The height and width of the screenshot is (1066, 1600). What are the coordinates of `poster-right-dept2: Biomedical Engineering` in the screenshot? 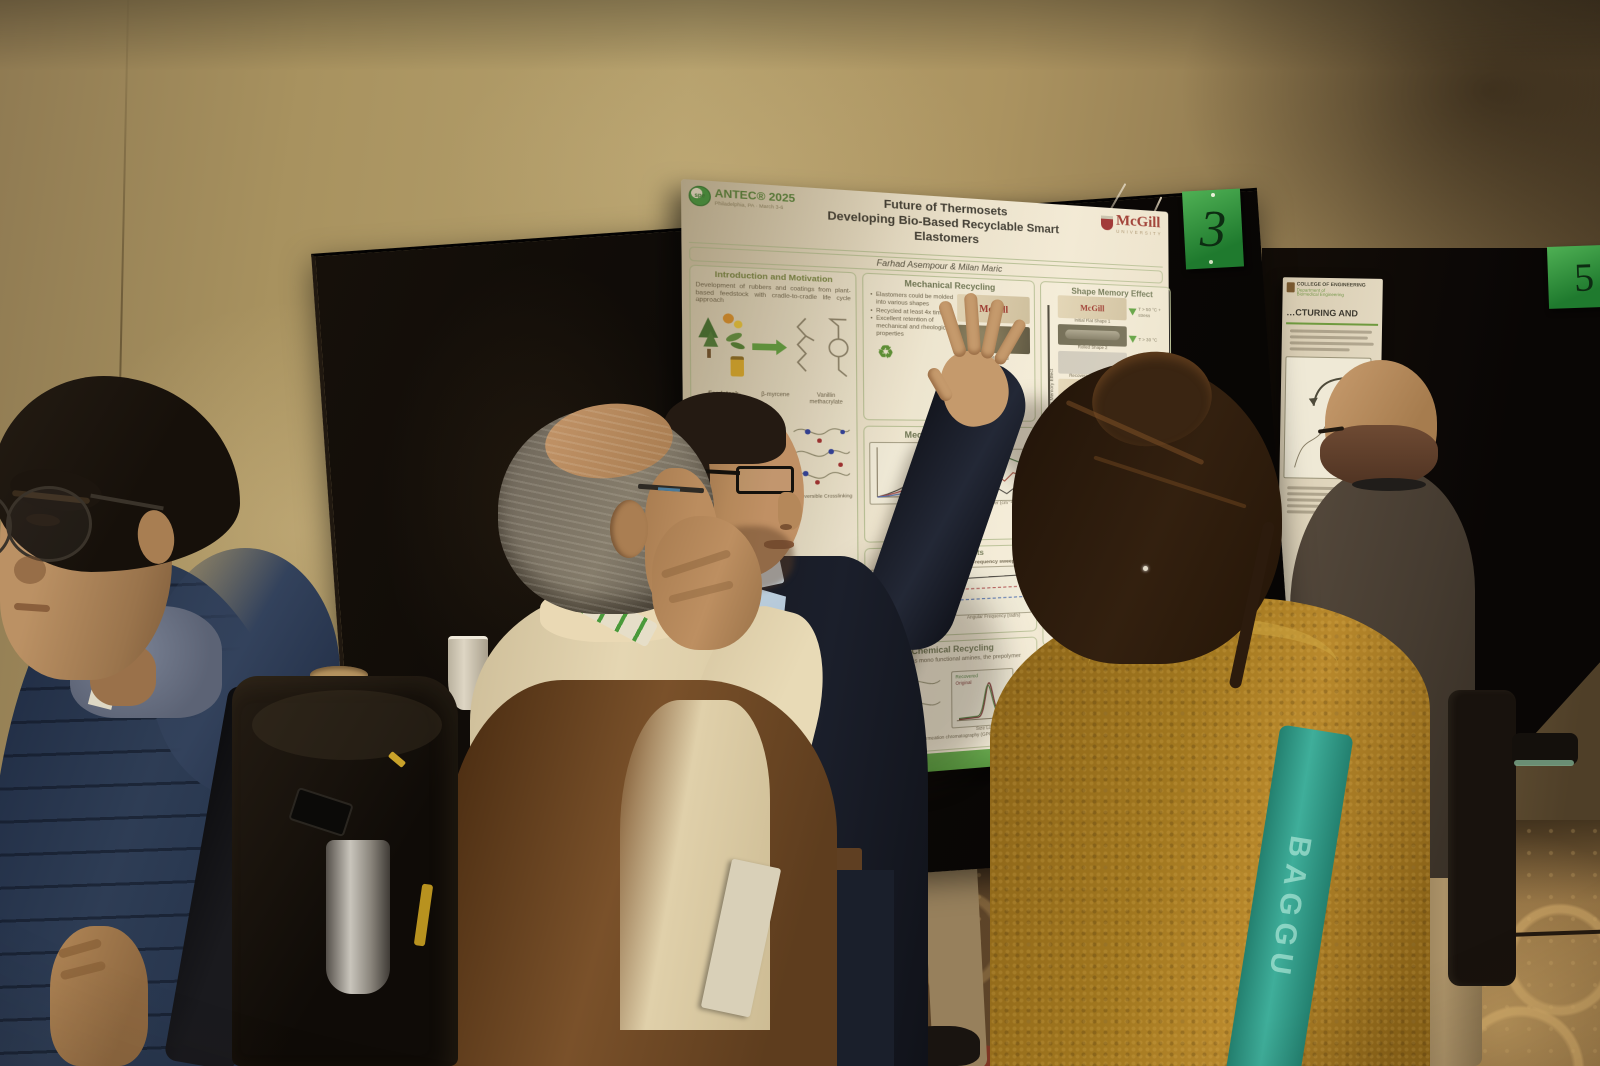 It's located at (1320, 294).